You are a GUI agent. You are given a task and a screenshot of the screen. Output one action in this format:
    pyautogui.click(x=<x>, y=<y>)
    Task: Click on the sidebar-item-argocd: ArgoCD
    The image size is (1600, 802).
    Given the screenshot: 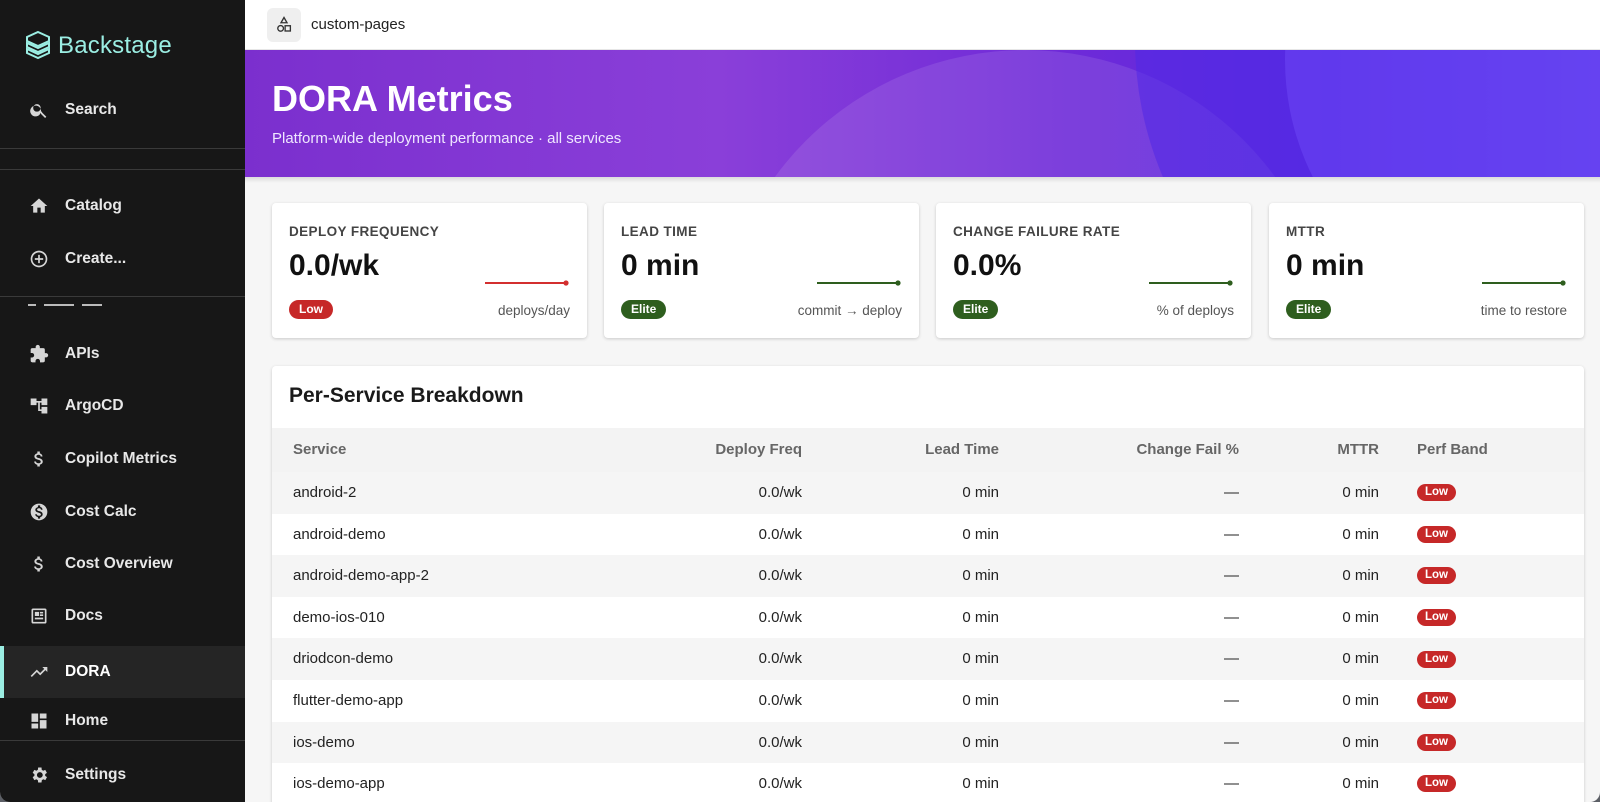 What is the action you would take?
    pyautogui.click(x=122, y=406)
    